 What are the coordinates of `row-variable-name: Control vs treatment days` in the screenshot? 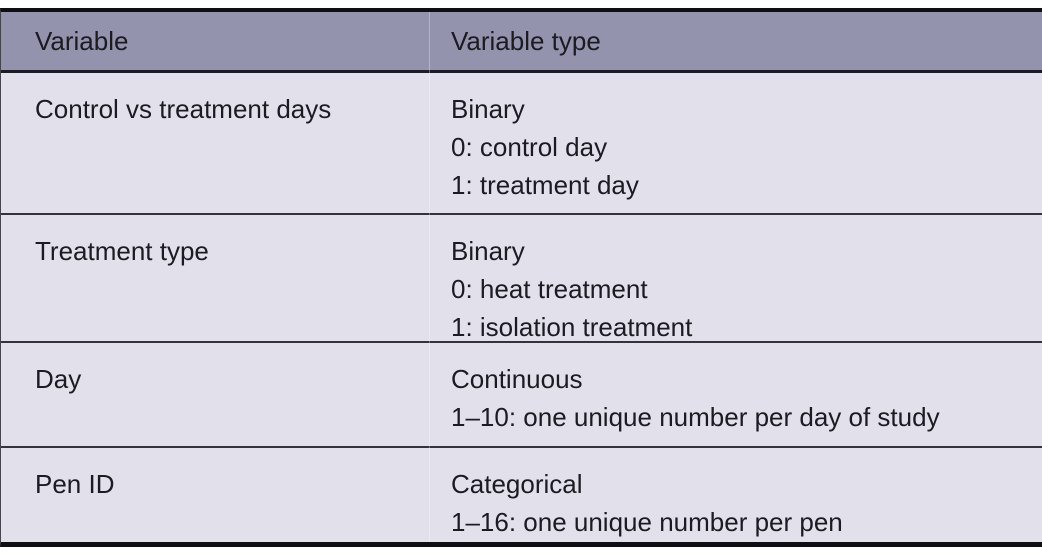 It's located at (183, 109).